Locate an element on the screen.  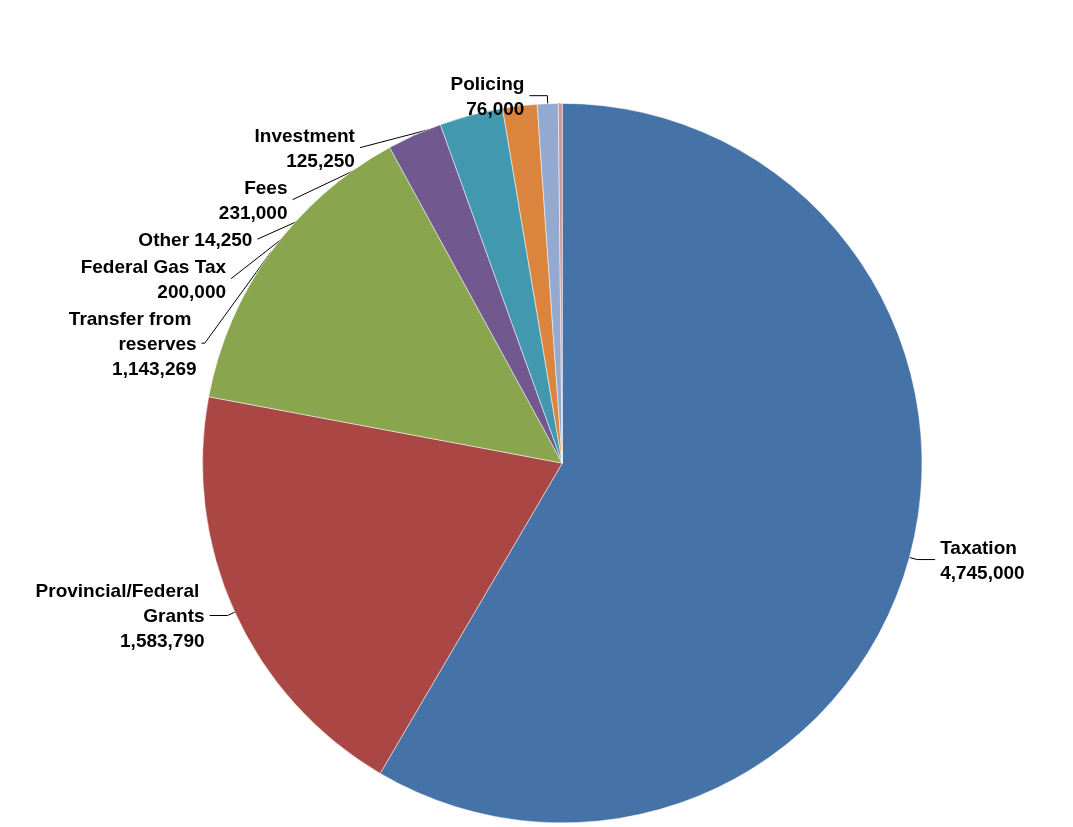
data-label: 231,000 is located at coordinates (253, 212).